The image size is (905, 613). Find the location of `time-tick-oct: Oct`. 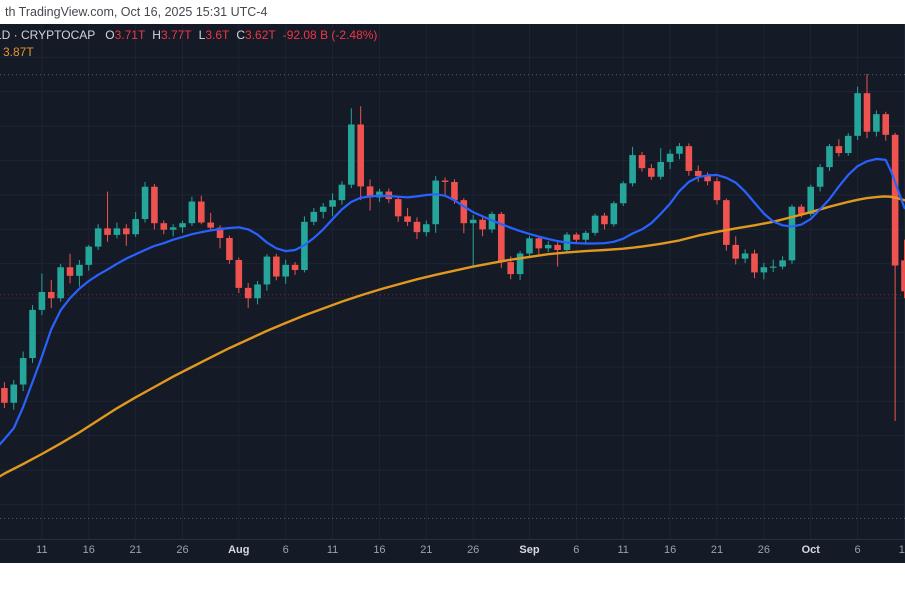

time-tick-oct: Oct is located at coordinates (810, 550).